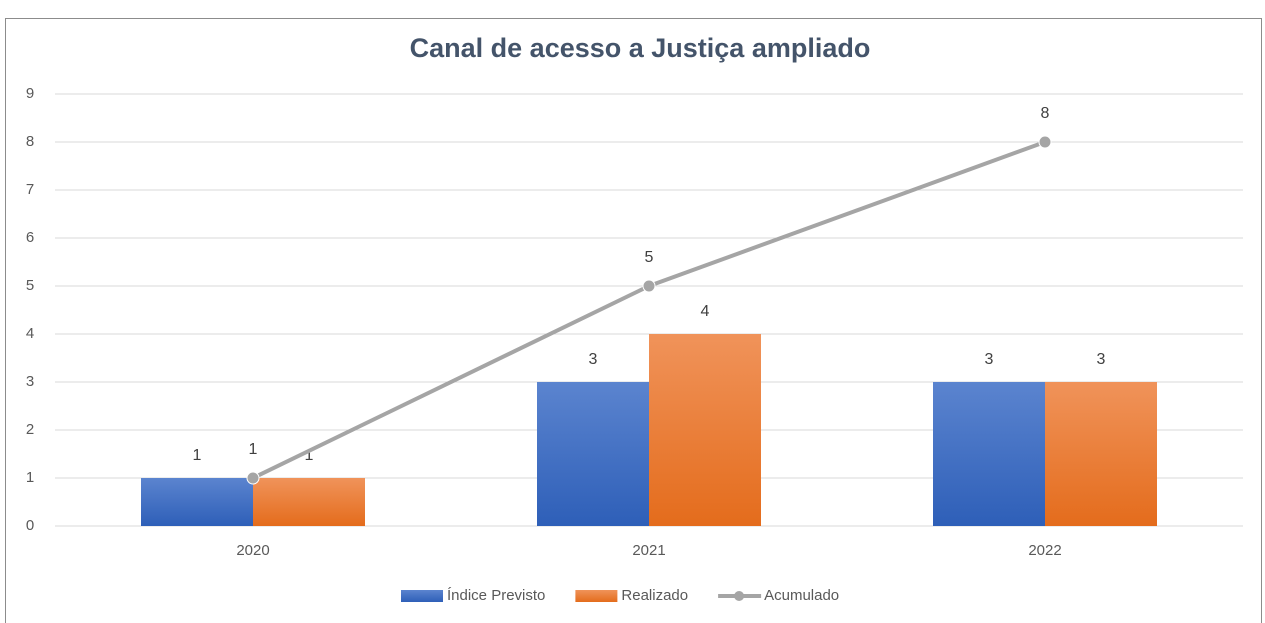  Describe the element at coordinates (30, 381) in the screenshot. I see `y-tick-label: 3` at that location.